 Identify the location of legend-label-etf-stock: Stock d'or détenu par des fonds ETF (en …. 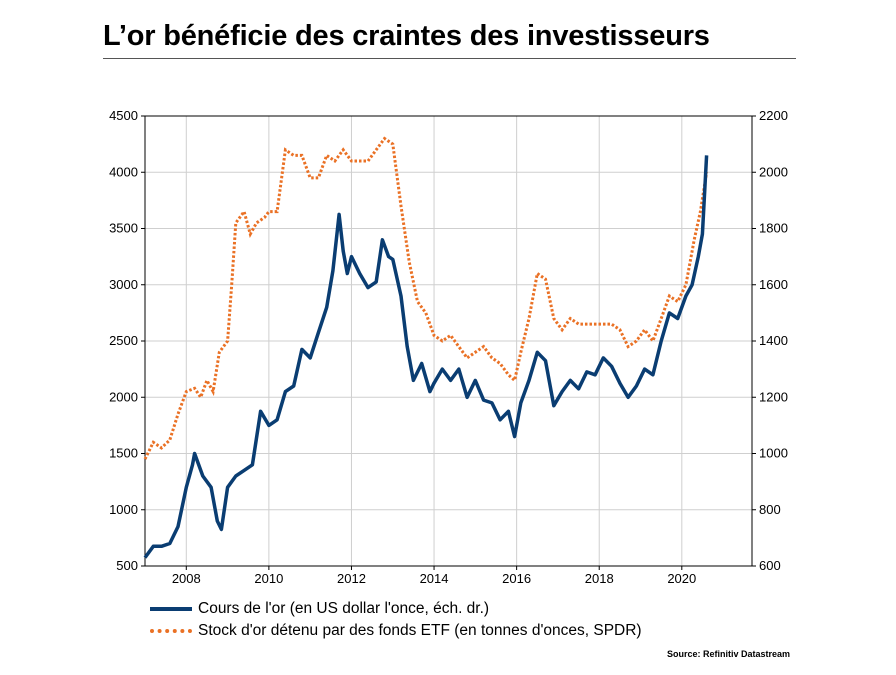
(420, 630).